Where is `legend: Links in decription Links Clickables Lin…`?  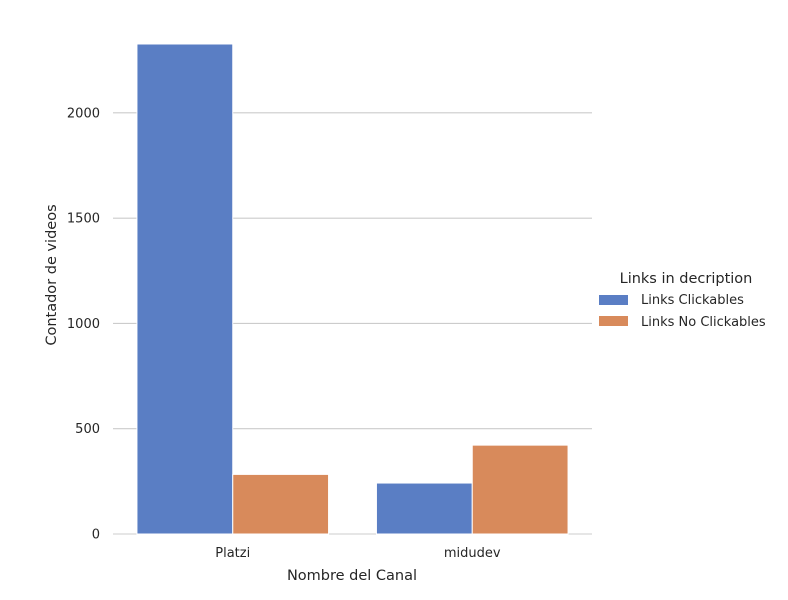 legend: Links in decription Links Clickables Lin… is located at coordinates (682, 300).